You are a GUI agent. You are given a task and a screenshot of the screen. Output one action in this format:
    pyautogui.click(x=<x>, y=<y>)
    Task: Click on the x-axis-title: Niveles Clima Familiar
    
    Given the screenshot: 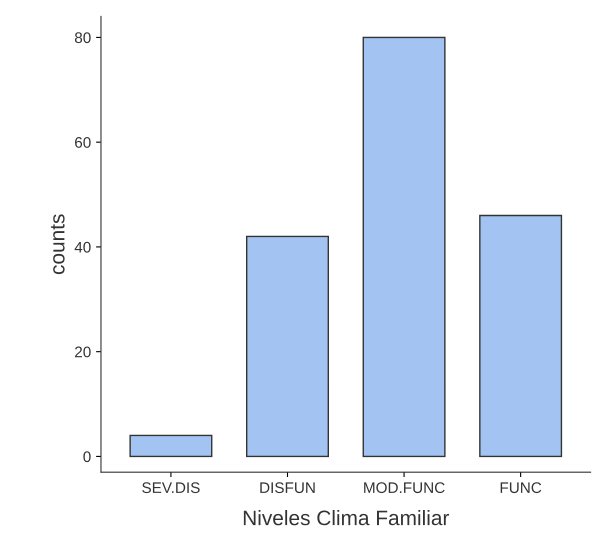 What is the action you would take?
    pyautogui.click(x=347, y=518)
    